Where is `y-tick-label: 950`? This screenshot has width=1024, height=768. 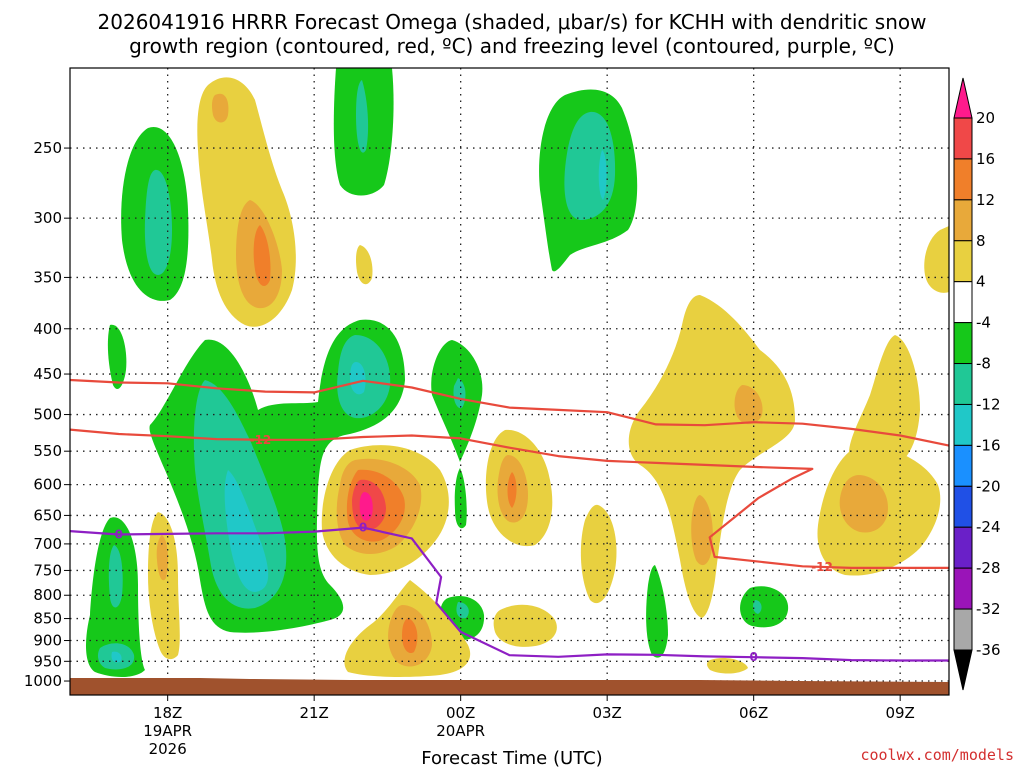 y-tick-label: 950 is located at coordinates (47, 661).